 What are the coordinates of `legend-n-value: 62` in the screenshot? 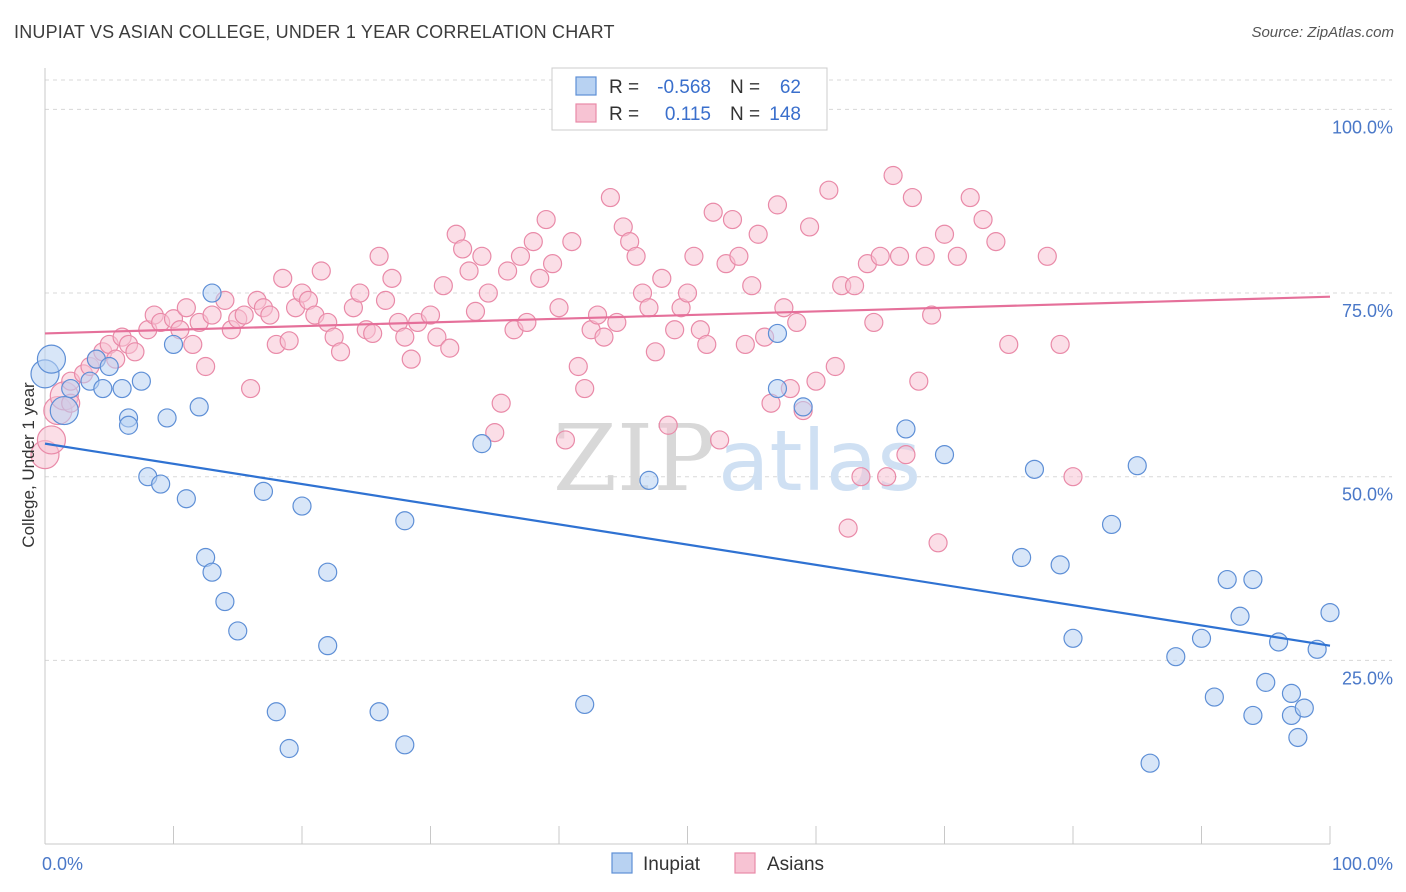 It's located at (790, 87).